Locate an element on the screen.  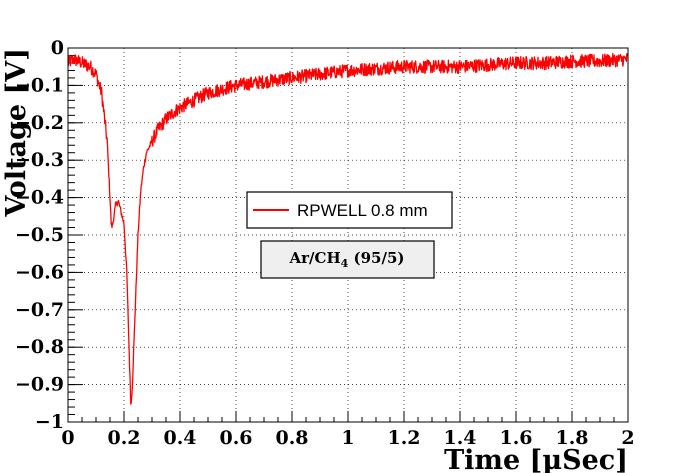
x-tick-label: 1 is located at coordinates (347, 438).